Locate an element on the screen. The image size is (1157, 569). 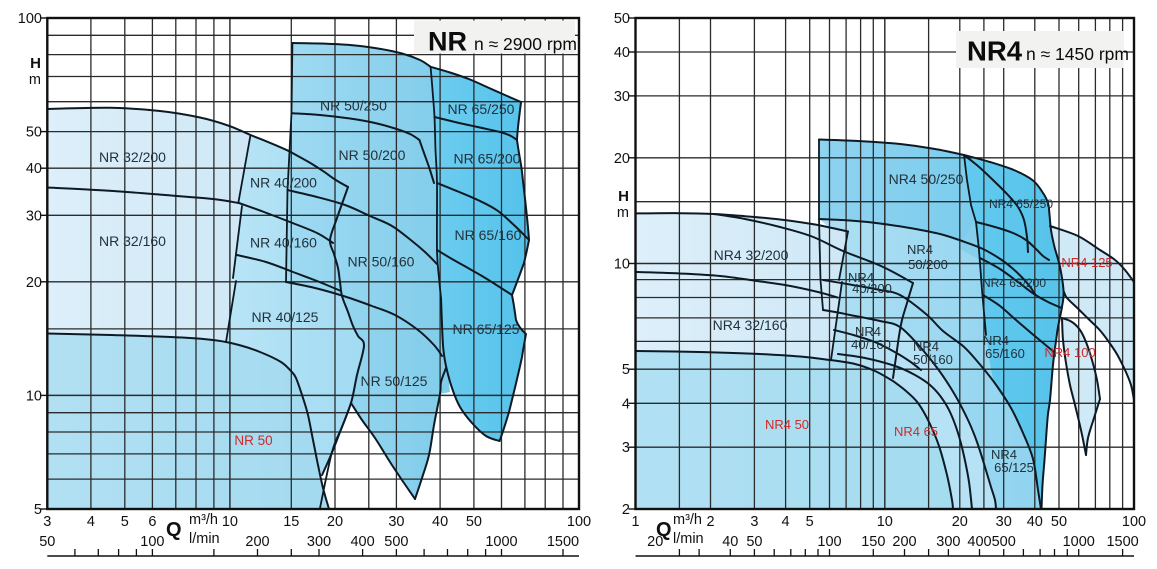
svg-text: n ≈ 2900 rpm is located at coordinates (525, 44).